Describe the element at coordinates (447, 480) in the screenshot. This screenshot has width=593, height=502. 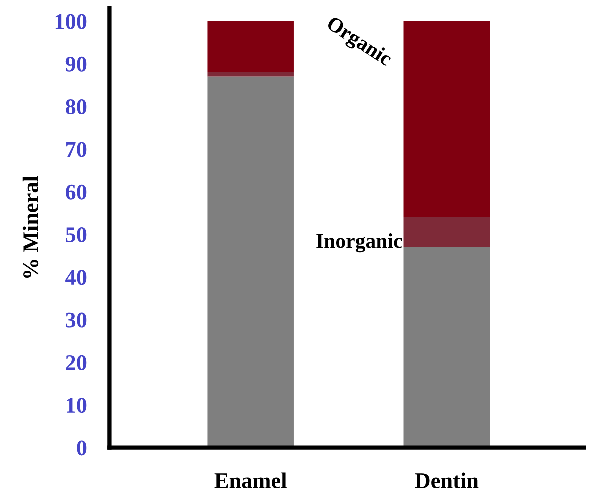
I see `x-tick-label: Dentin` at that location.